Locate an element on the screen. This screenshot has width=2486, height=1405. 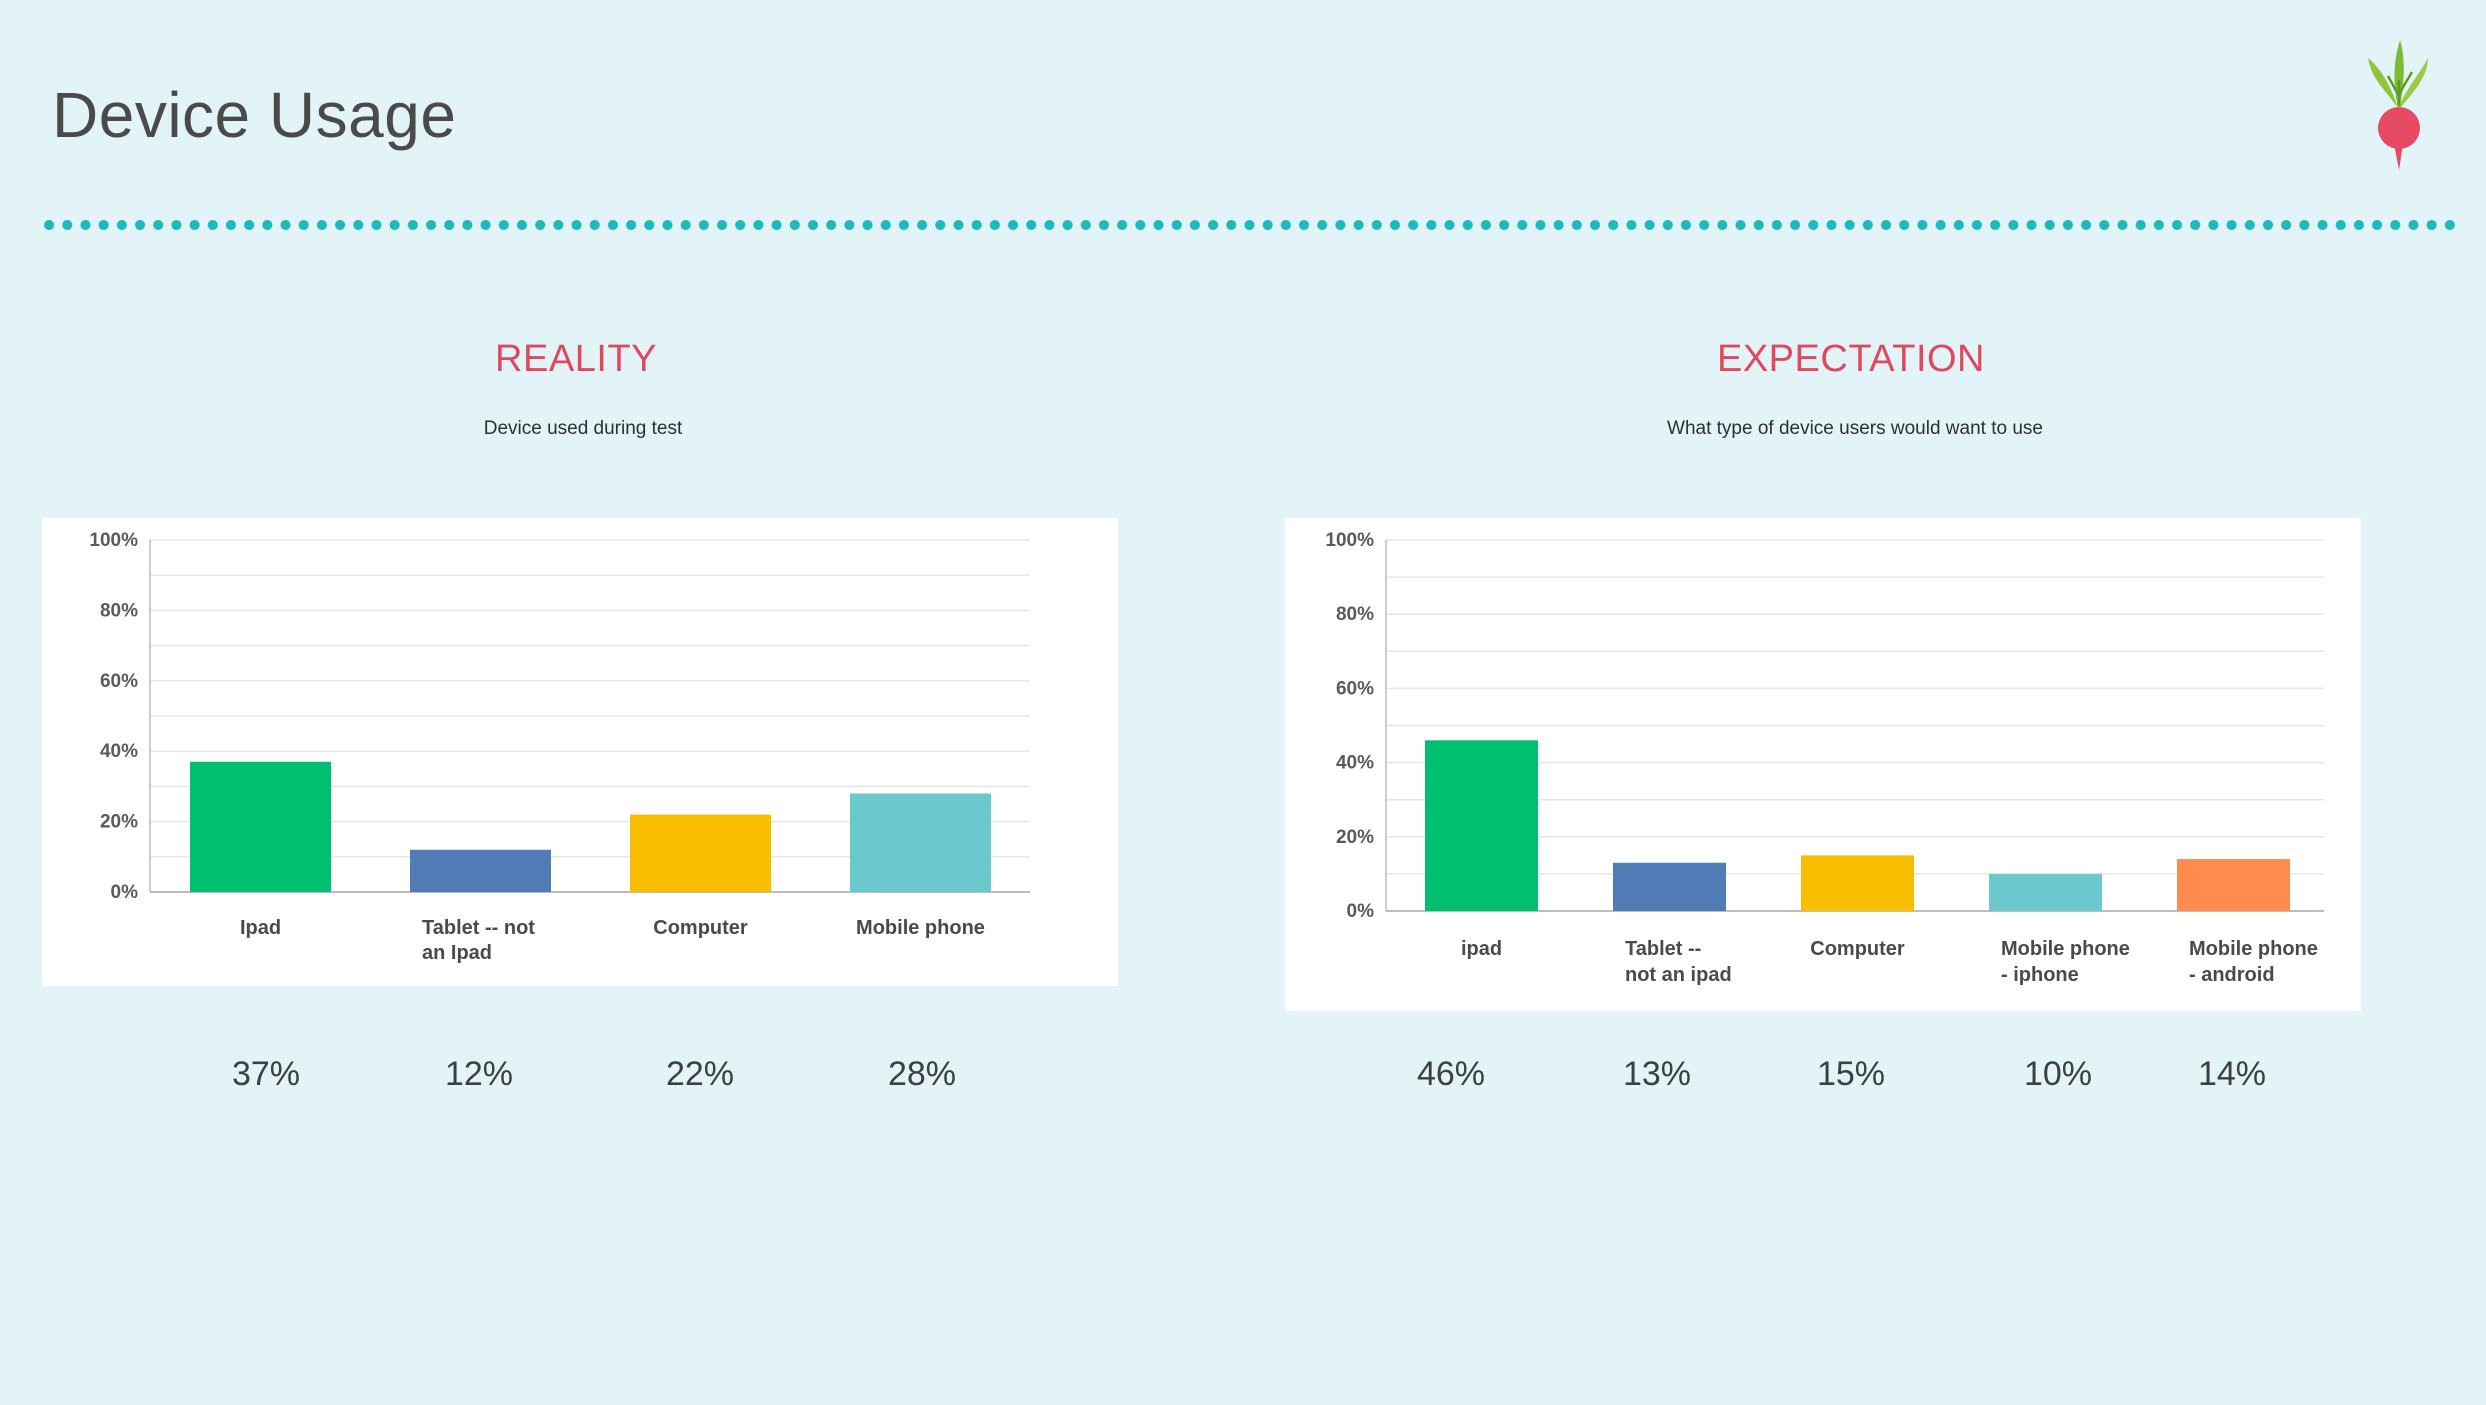
value-label: 10% is located at coordinates (2058, 1074).